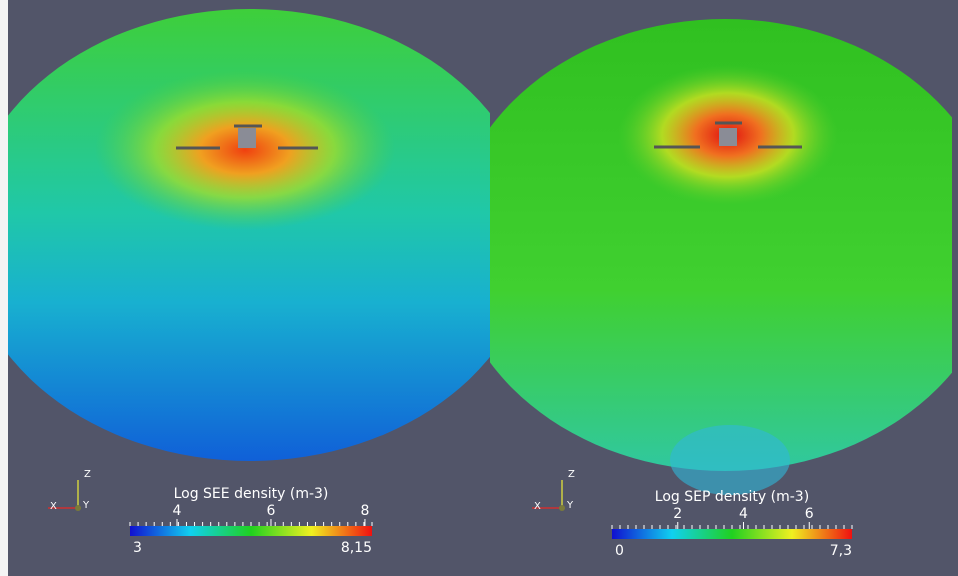  Describe the element at coordinates (364, 511) in the screenshot. I see `tick-label: 8` at that location.